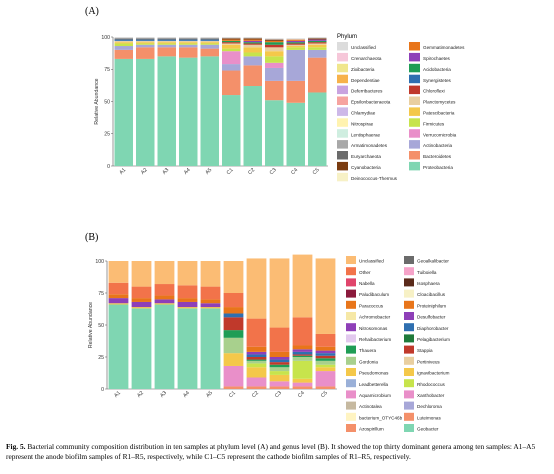 This screenshot has width=554, height=474. What do you see at coordinates (437, 156) in the screenshot?
I see `legend-item: Bacteroidetes` at bounding box center [437, 156].